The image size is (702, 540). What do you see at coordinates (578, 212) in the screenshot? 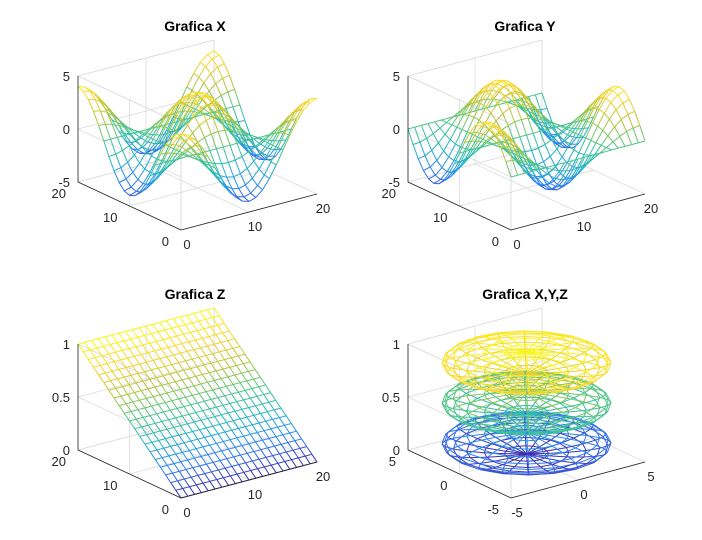
I see `x-axis-line` at bounding box center [578, 212].